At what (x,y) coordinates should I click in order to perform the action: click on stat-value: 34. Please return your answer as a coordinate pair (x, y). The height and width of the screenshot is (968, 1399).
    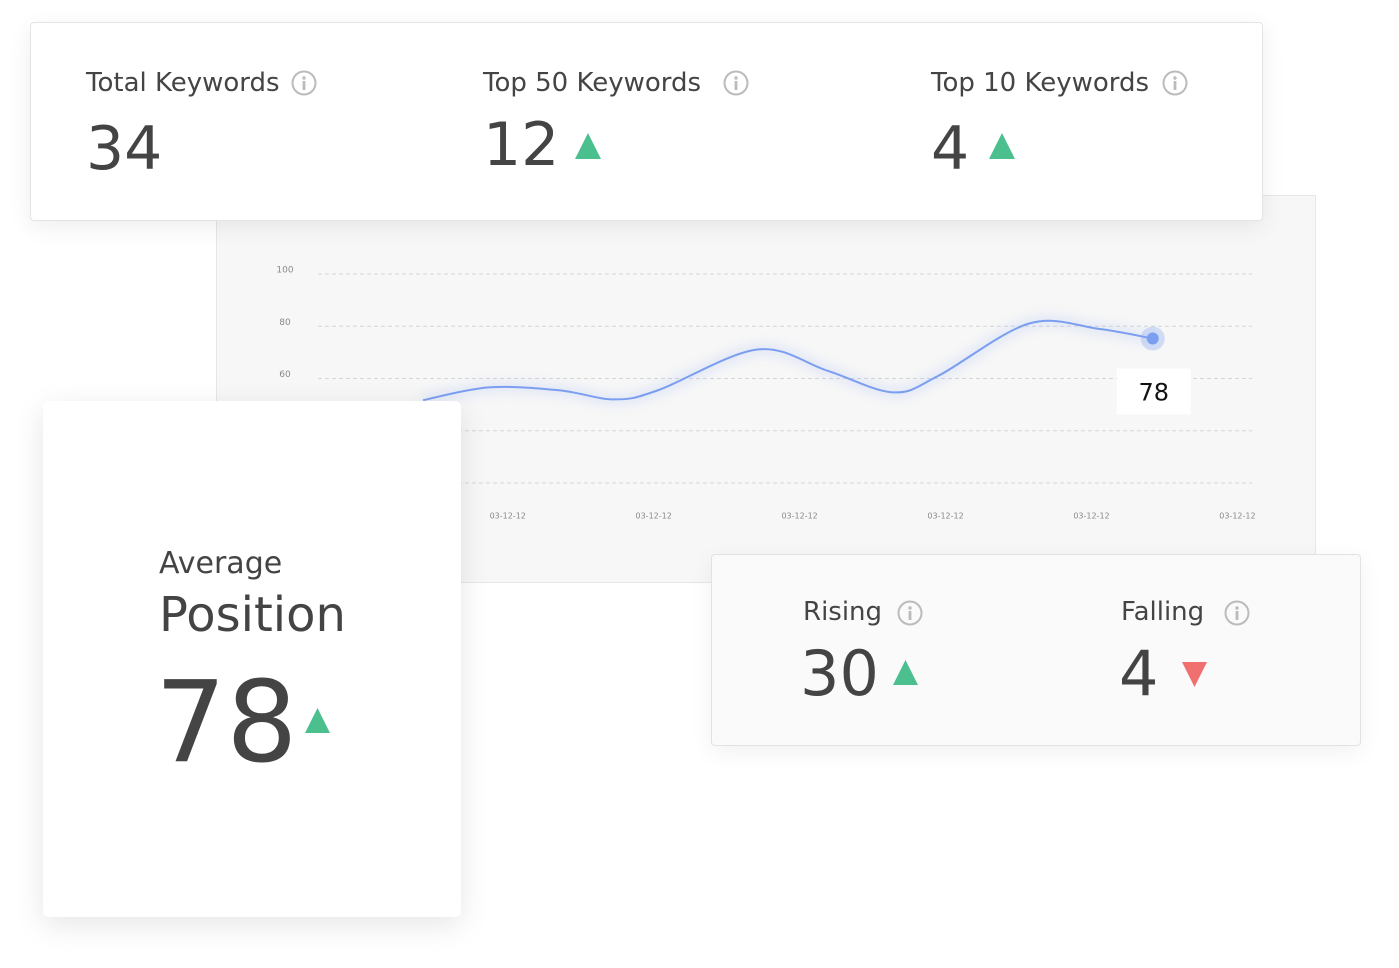
    Looking at the image, I should click on (124, 149).